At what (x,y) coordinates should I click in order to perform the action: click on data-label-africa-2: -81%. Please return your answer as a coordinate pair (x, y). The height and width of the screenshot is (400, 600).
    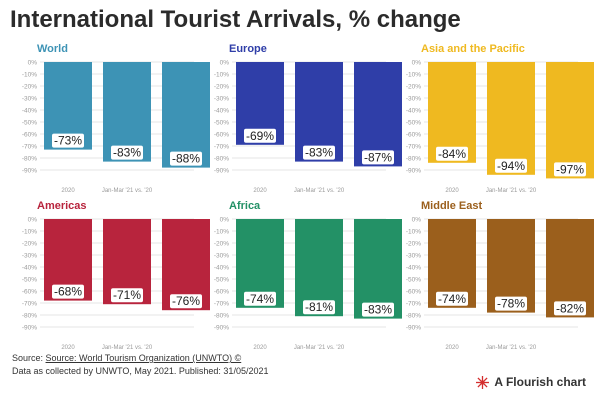
    Looking at the image, I should click on (319, 307).